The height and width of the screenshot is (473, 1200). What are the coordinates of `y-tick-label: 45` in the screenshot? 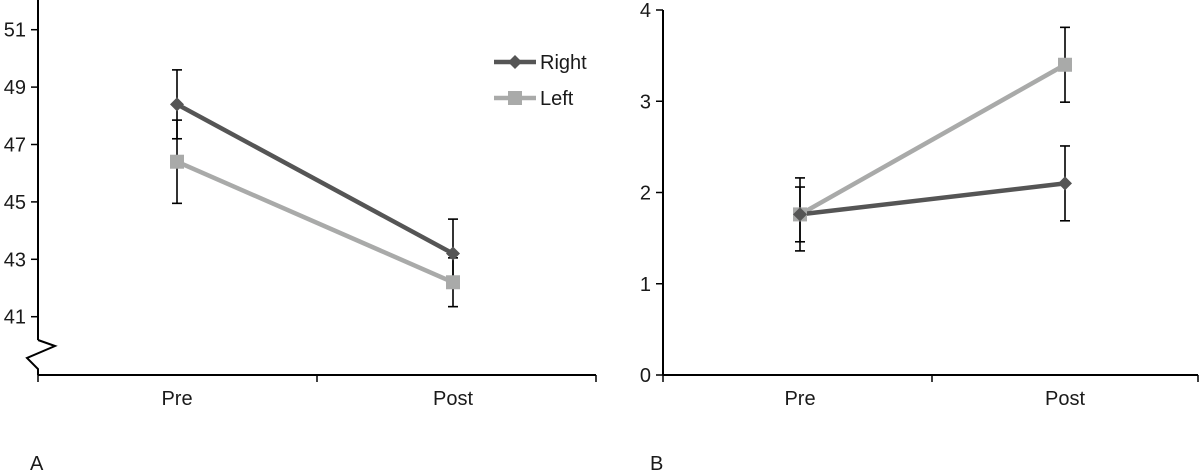 It's located at (15, 203).